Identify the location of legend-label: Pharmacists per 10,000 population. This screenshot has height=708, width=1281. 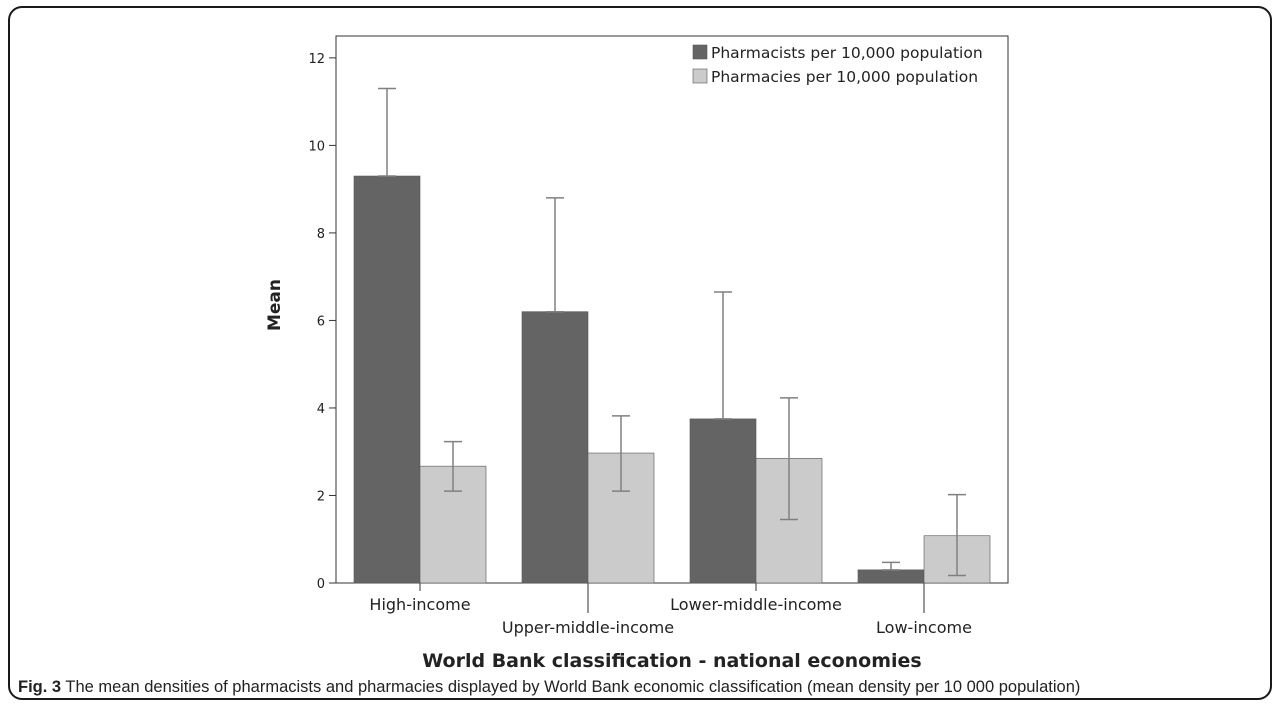
(847, 53).